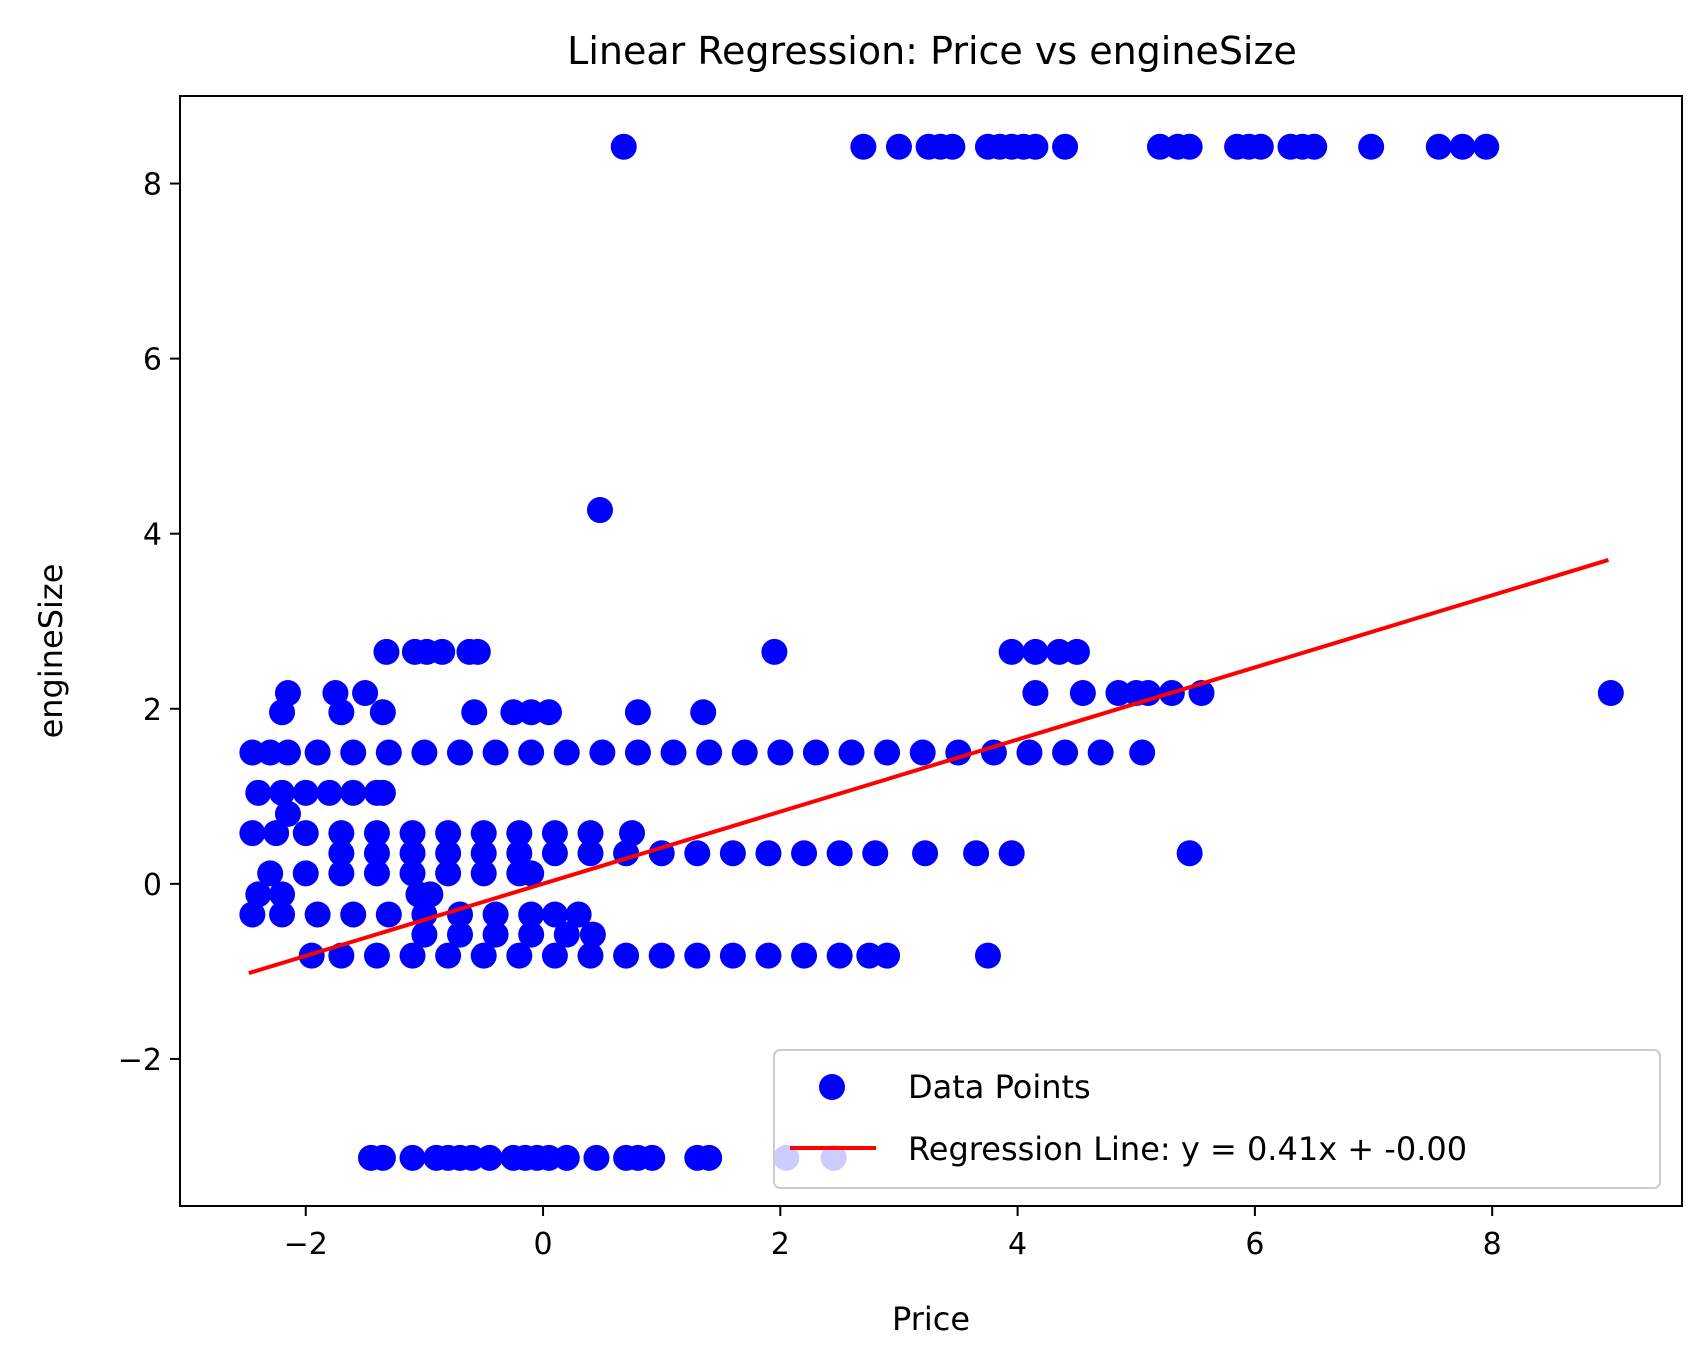 This screenshot has width=1697, height=1361. Describe the element at coordinates (306, 1244) in the screenshot. I see `x-tick-label: −2` at that location.